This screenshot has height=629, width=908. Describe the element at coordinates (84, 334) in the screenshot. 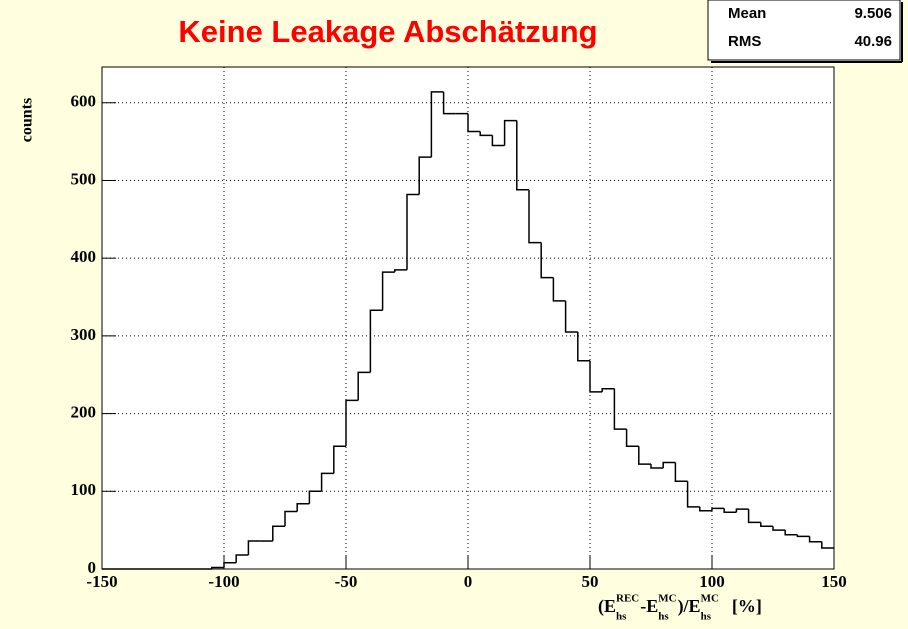

I see `y-tick-label: 300` at that location.